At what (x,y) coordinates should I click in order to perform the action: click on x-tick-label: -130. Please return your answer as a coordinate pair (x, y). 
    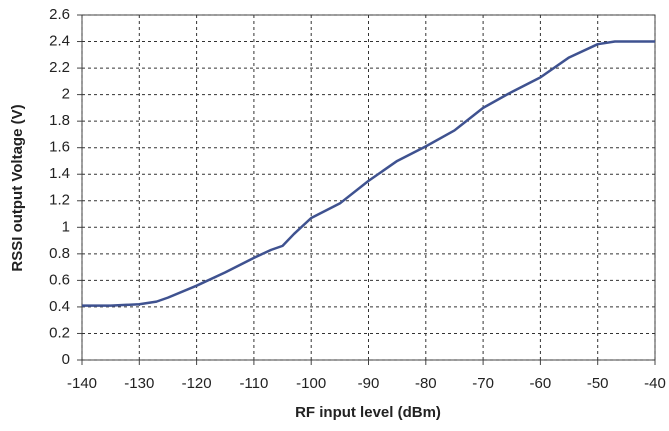
    Looking at the image, I should click on (139, 383).